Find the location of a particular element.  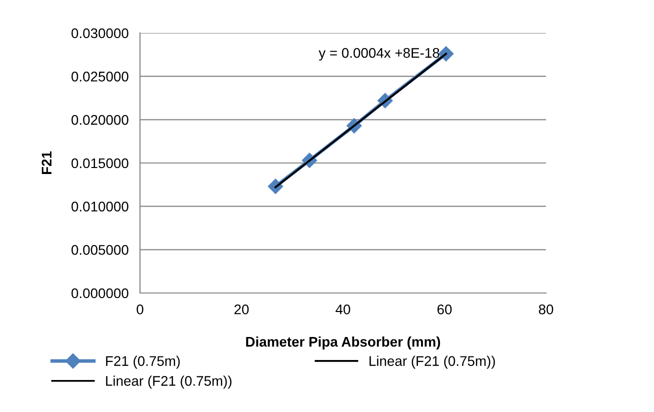

annotation: y = 0.0004x +8E-18 is located at coordinates (379, 54).